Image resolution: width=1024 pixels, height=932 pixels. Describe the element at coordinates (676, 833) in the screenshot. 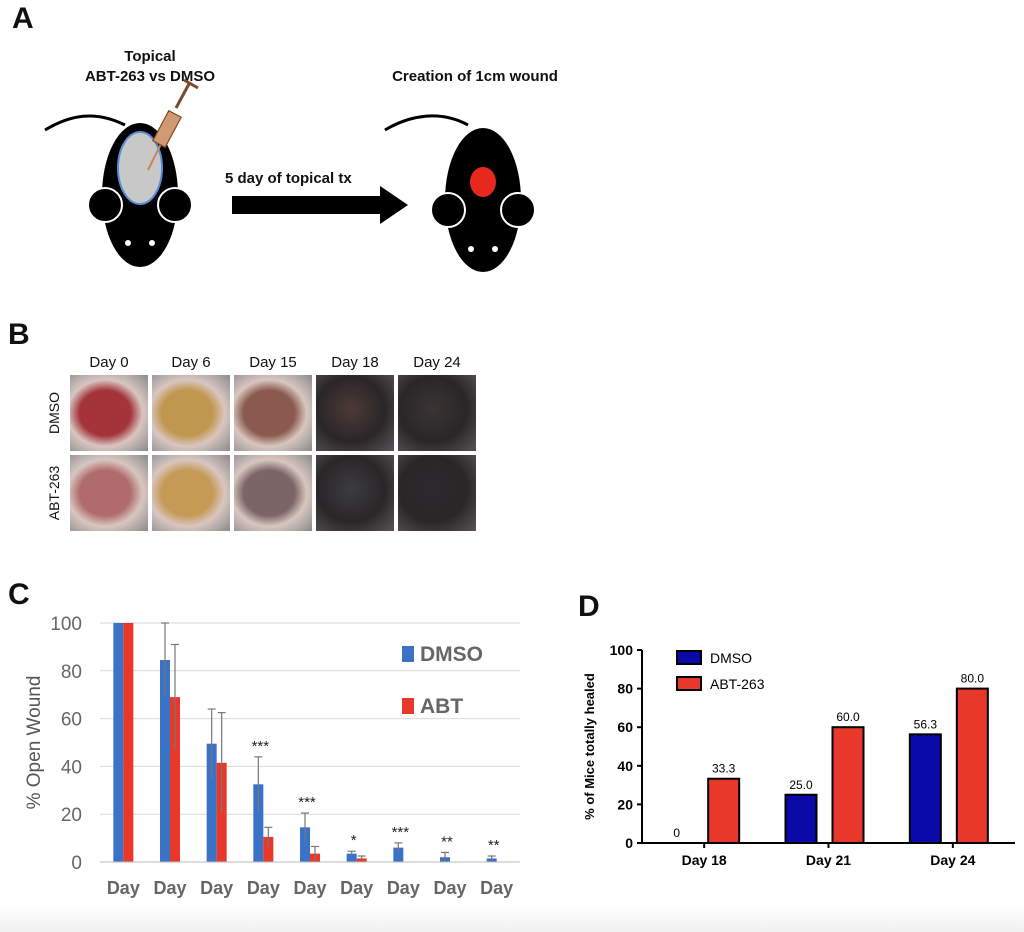

I see `data-label: 0` at that location.